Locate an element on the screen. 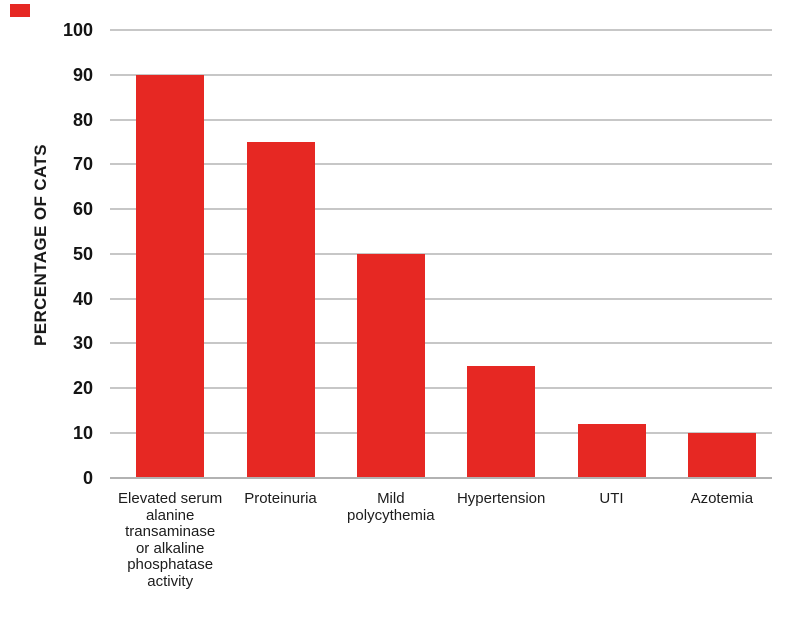 This screenshot has height=619, width=800. x-axis-baseline is located at coordinates (441, 477).